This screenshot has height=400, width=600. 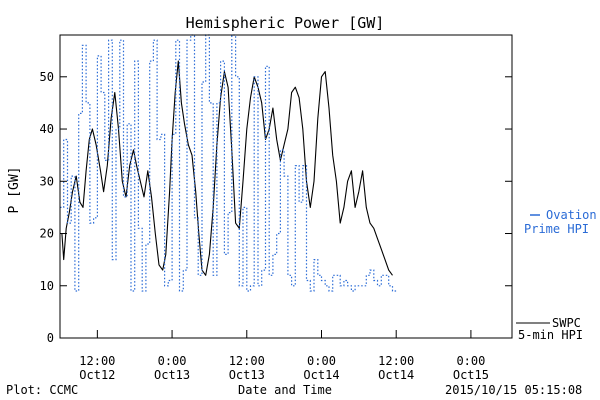 I want to click on legend-swpc-label-1: SWPC, so click(x=566, y=323).